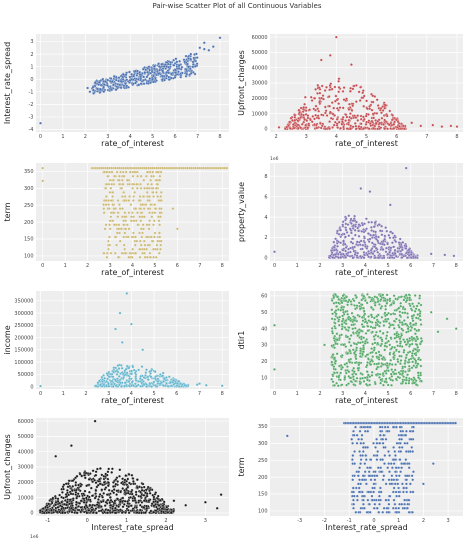  What do you see at coordinates (324, 521) in the screenshot?
I see `x-tick-label: -2` at bounding box center [324, 521].